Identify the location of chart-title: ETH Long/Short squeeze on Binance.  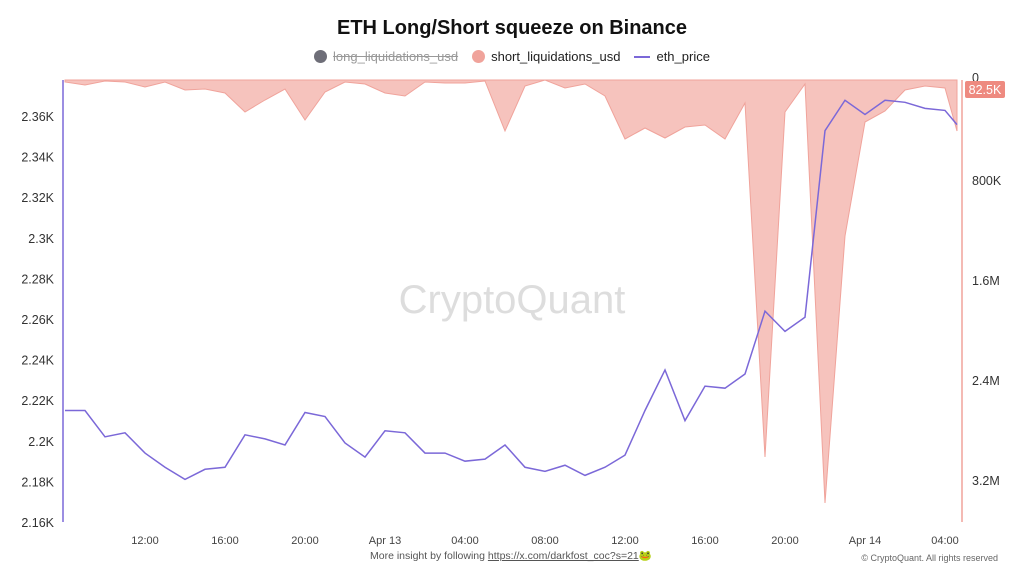
(512, 28).